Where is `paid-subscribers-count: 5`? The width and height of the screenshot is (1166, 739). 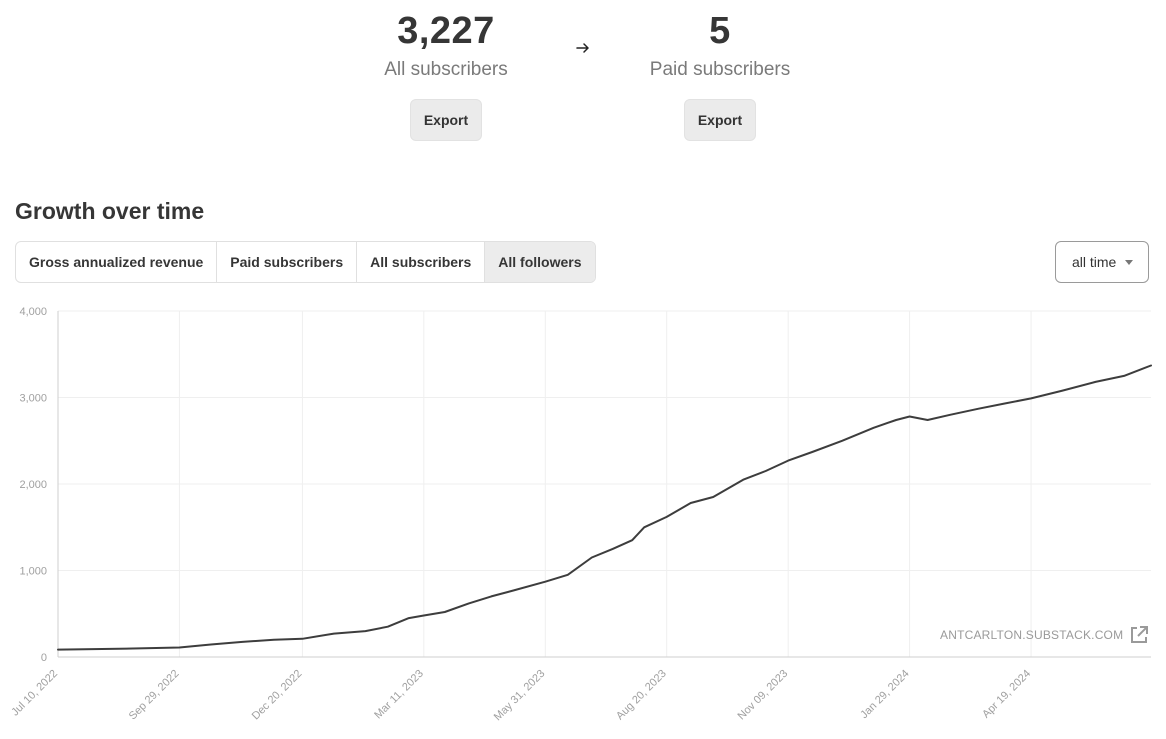 paid-subscribers-count: 5 is located at coordinates (720, 31).